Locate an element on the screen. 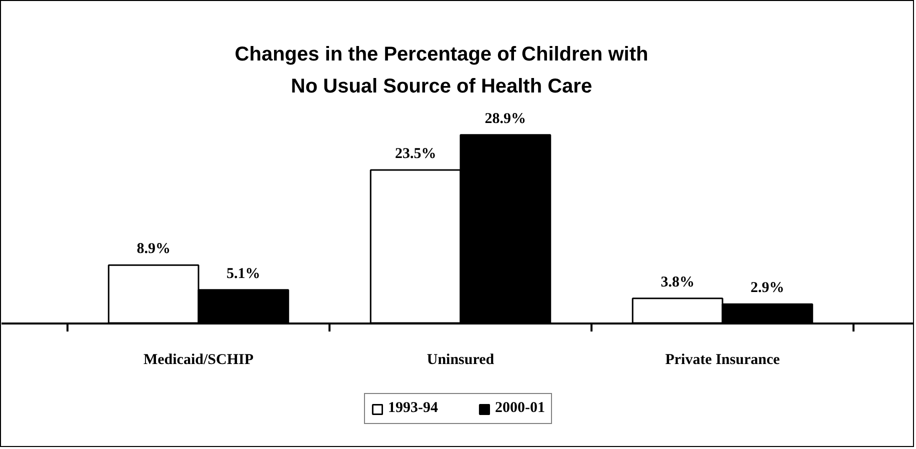 This screenshot has width=916, height=449. x-tick-label: Medicaid/SCHIP is located at coordinates (199, 360).